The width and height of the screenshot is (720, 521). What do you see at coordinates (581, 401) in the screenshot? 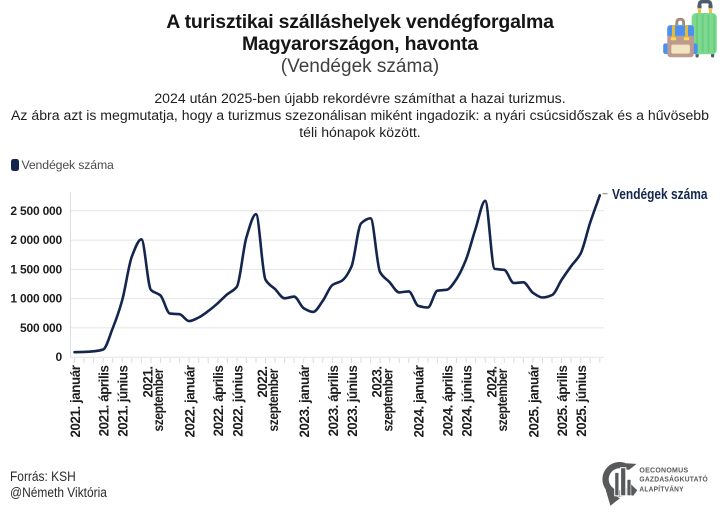
I see `svg-text: 2025. június` at bounding box center [581, 401].